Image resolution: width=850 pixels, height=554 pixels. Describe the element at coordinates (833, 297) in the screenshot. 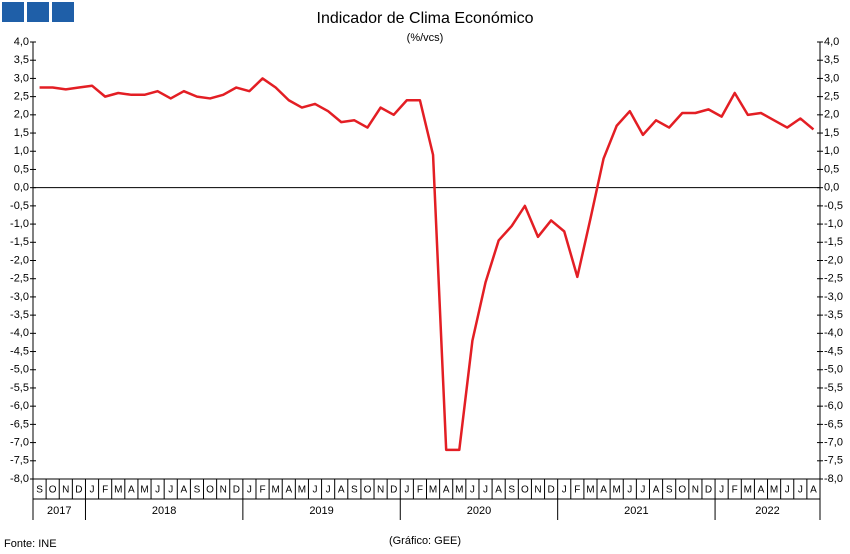

I see `y2-tick-label: -3,0` at that location.